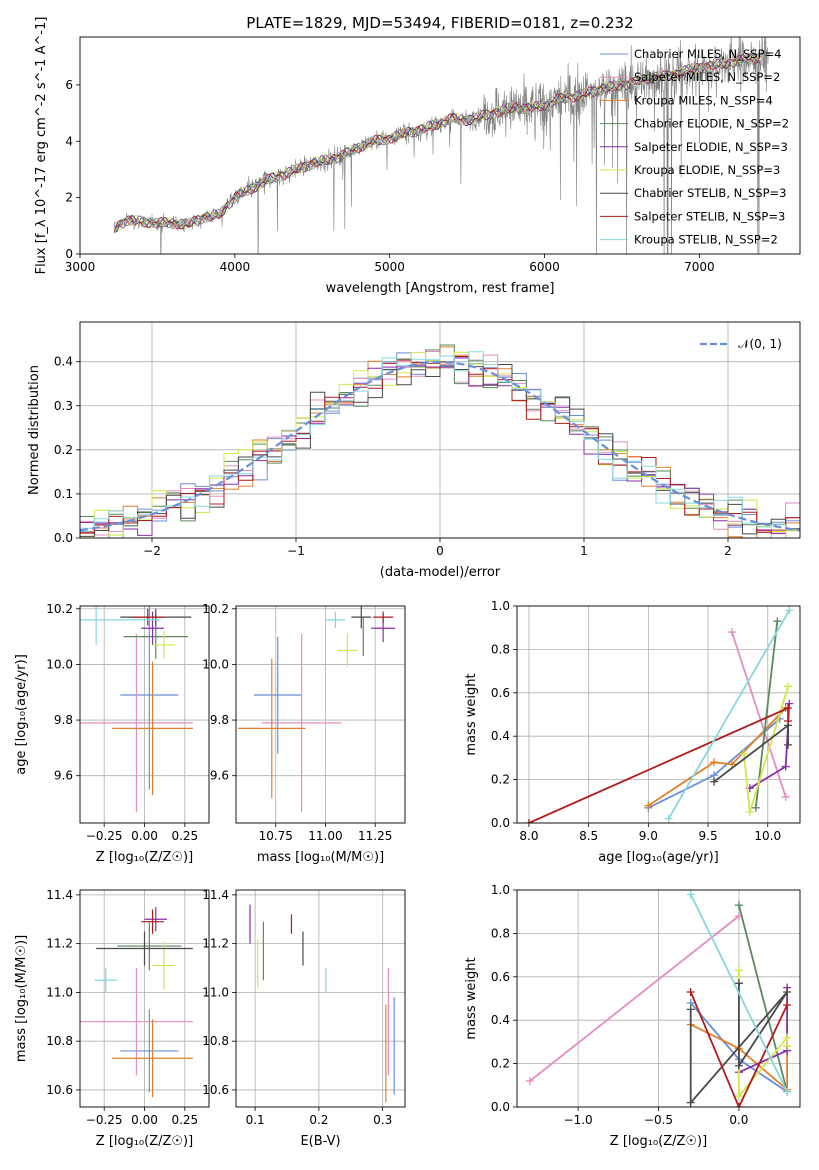  Describe the element at coordinates (500, 1020) in the screenshot. I see `y-tick-label: 0.4` at that location.